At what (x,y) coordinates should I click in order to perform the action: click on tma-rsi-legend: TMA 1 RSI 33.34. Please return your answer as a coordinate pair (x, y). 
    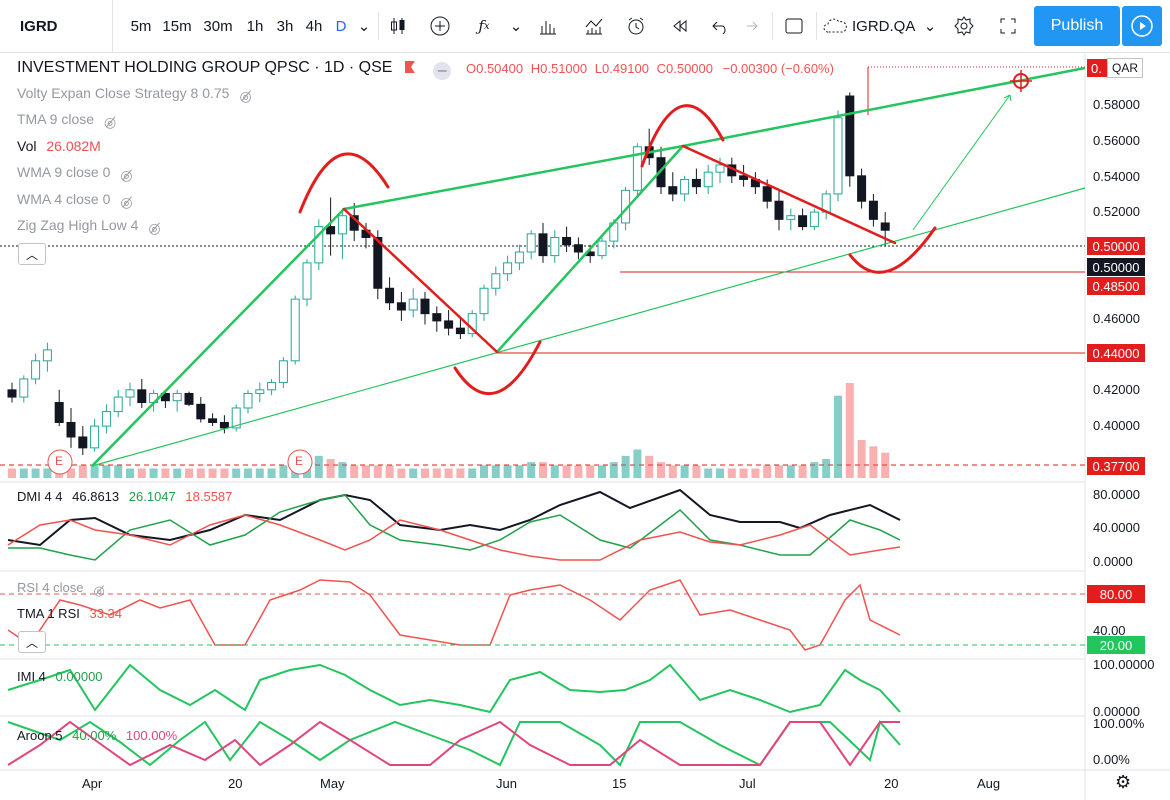
    Looking at the image, I should click on (69, 613).